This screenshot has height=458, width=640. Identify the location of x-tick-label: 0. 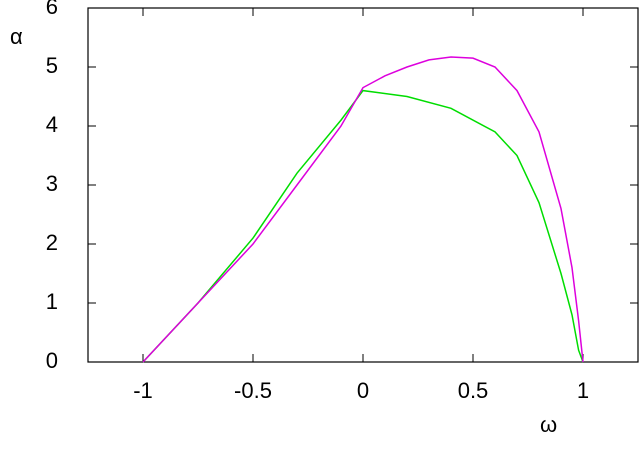
(363, 390).